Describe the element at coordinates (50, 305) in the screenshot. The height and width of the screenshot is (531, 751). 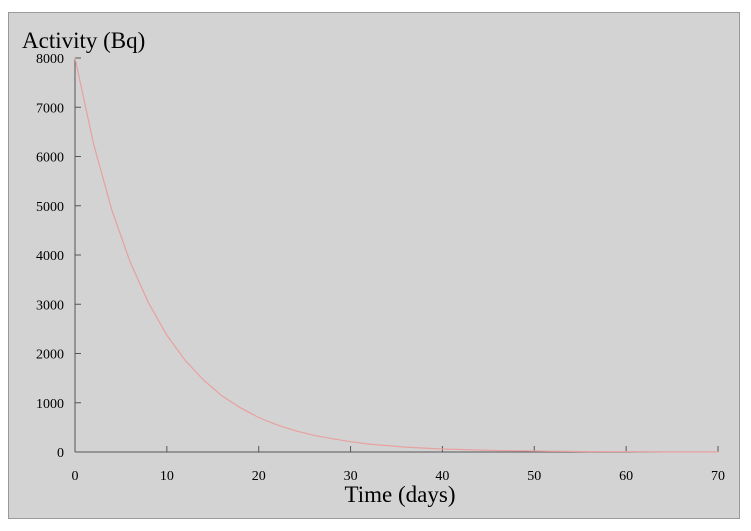
I see `y-tick-label: 3000` at that location.